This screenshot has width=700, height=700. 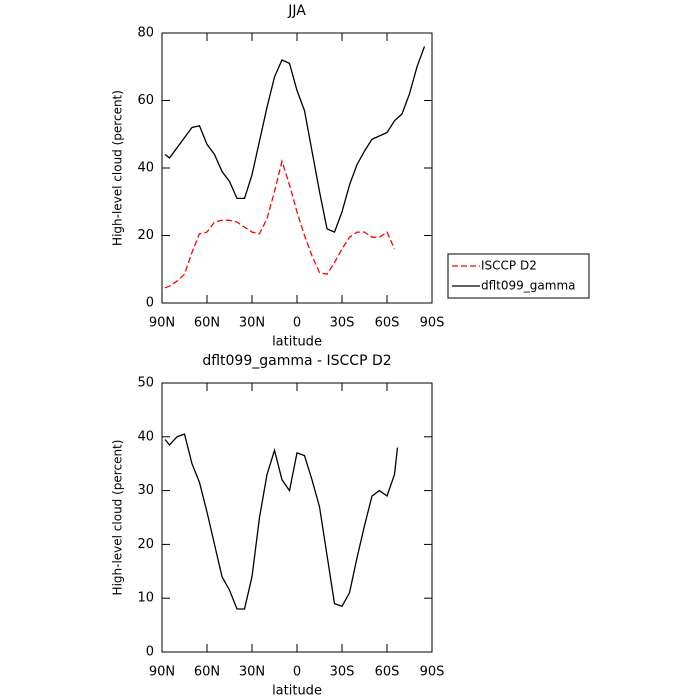 I want to click on chart-title: dflt099_gamma - ISCCP D2, so click(x=296, y=361).